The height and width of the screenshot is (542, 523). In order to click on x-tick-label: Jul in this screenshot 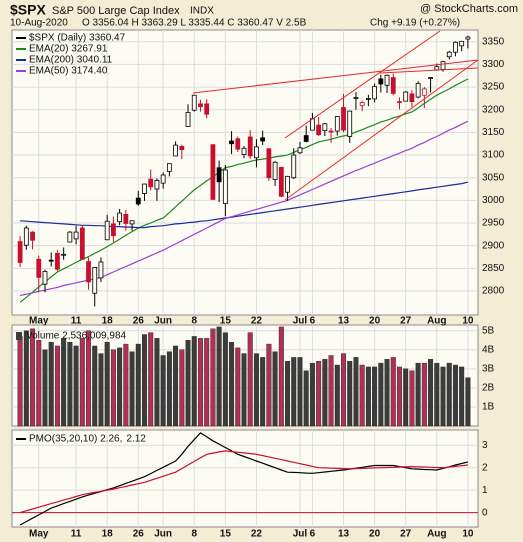, I will do `click(300, 321)`.